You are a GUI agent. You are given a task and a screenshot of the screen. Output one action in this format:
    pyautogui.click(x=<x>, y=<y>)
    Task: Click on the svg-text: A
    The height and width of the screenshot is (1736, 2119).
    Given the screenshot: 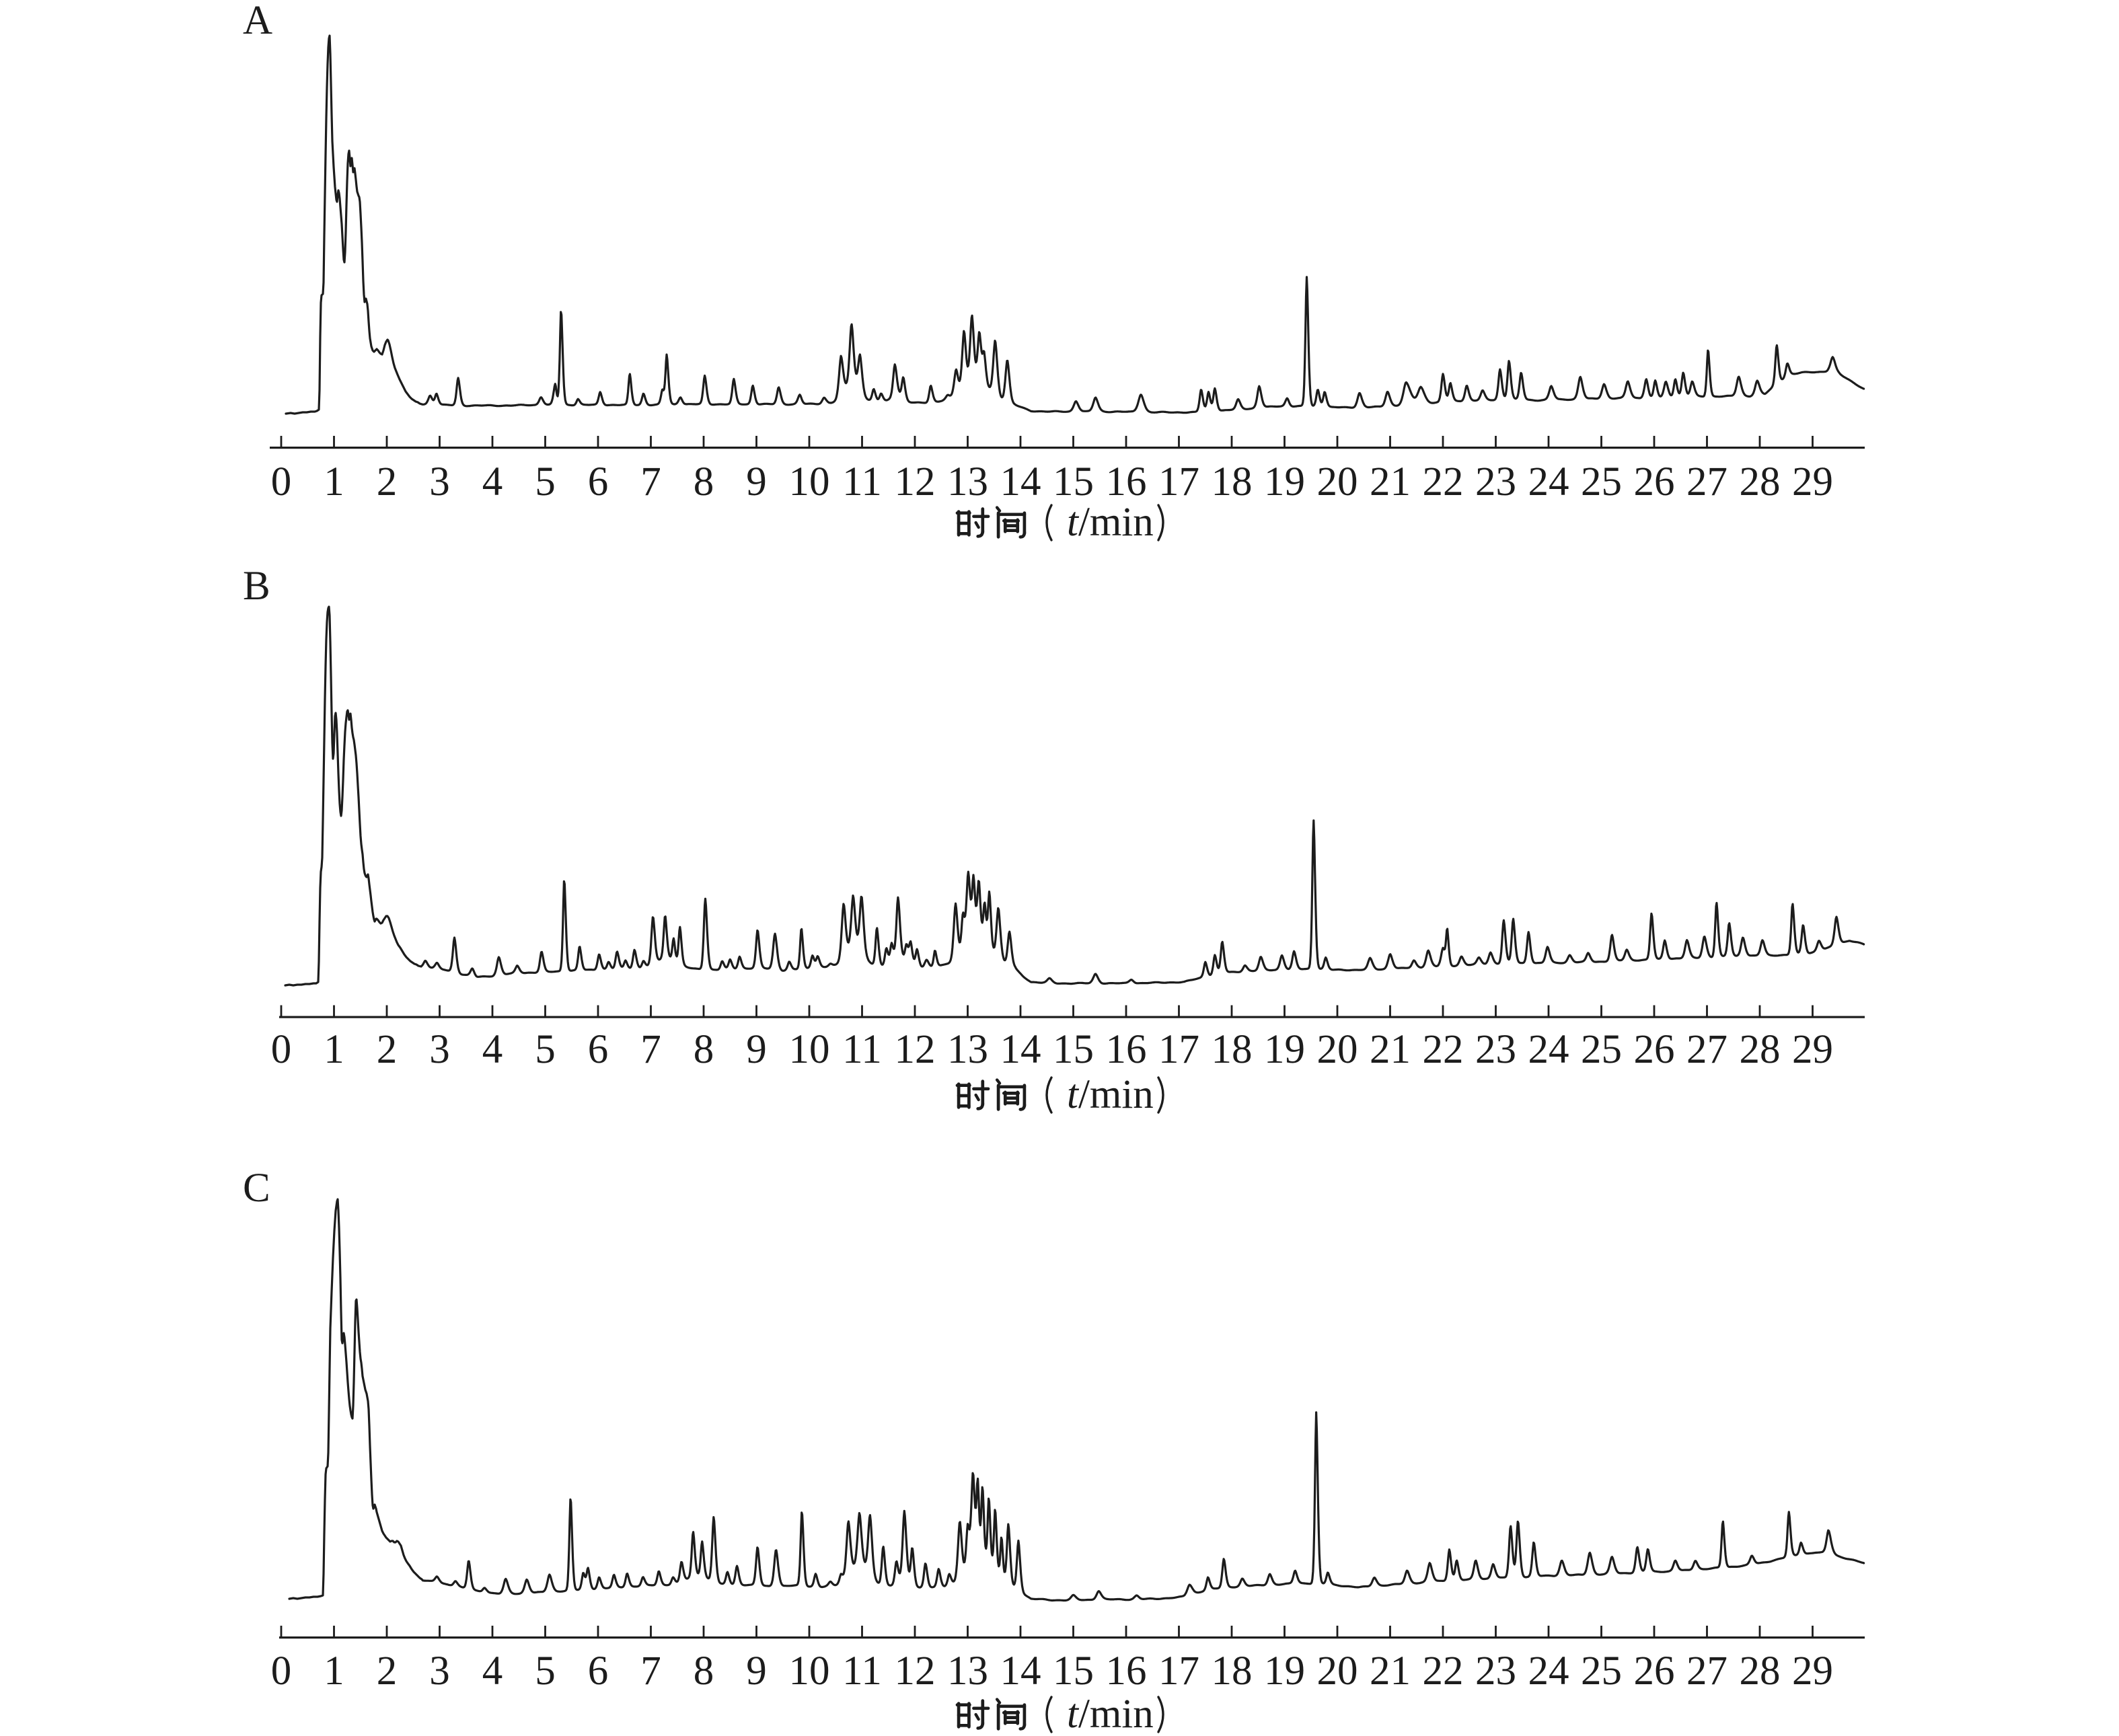 What is the action you would take?
    pyautogui.click(x=257, y=21)
    